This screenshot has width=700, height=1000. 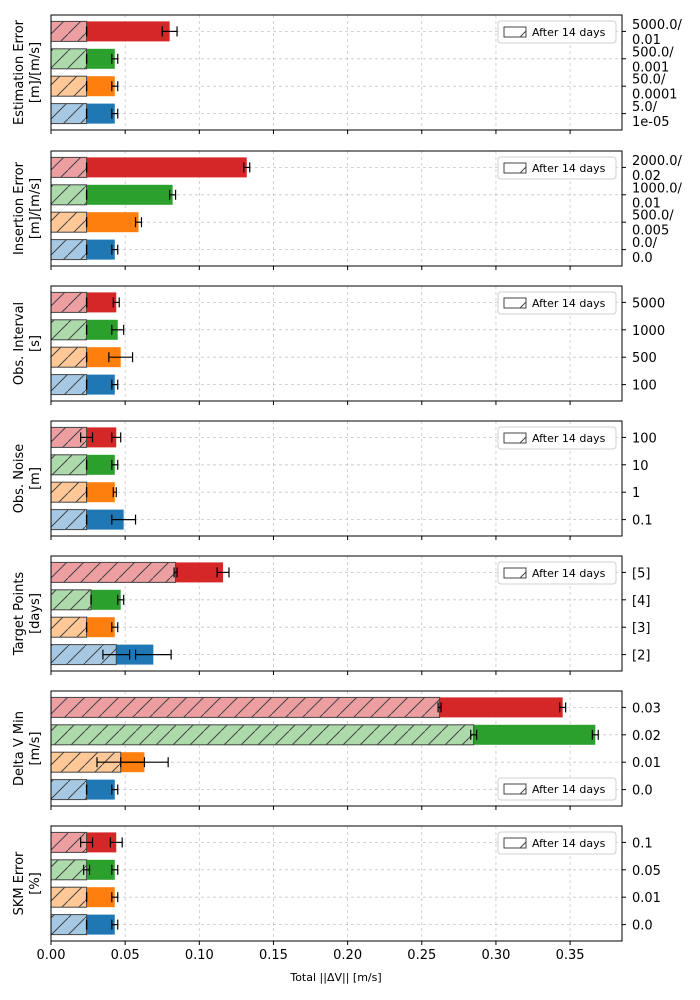 I want to click on panel-2-ylabel: Insertion Error[m]/[m/s], so click(x=27, y=208).